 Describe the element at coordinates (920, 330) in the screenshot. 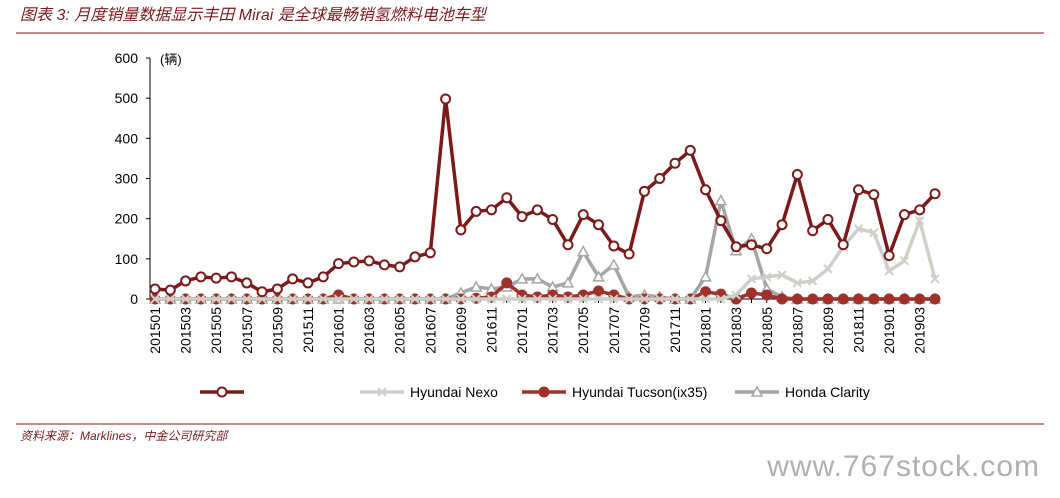

I see `x-tick-label: 201903` at that location.